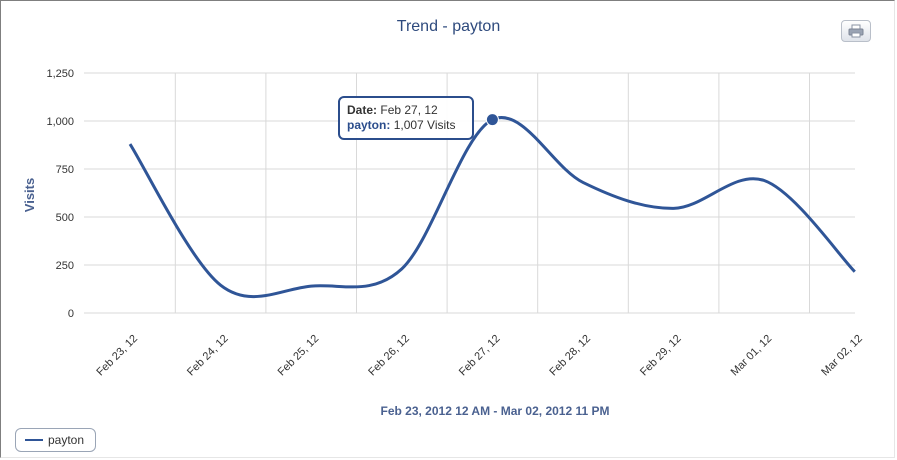 Image resolution: width=897 pixels, height=460 pixels. I want to click on legend-label: payton, so click(66, 440).